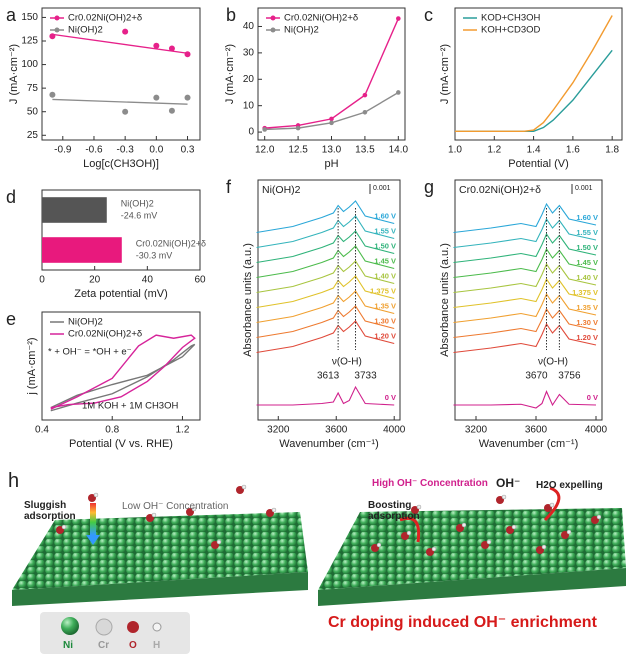 The image size is (632, 659). I want to click on y-tick-label: 75, so click(33, 88).